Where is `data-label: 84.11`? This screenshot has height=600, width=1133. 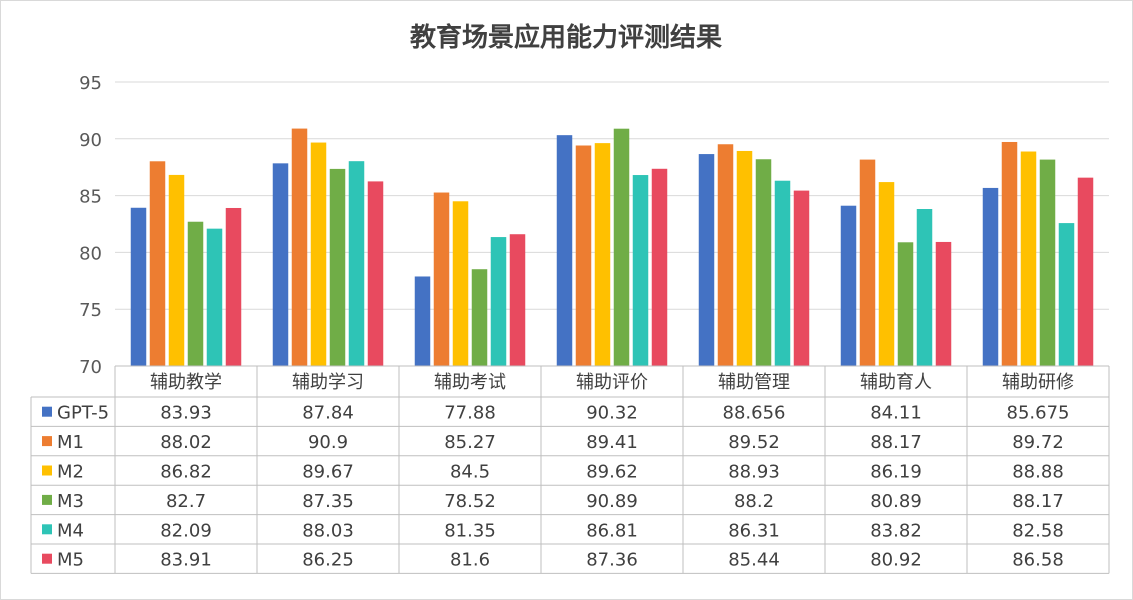 data-label: 84.11 is located at coordinates (896, 413).